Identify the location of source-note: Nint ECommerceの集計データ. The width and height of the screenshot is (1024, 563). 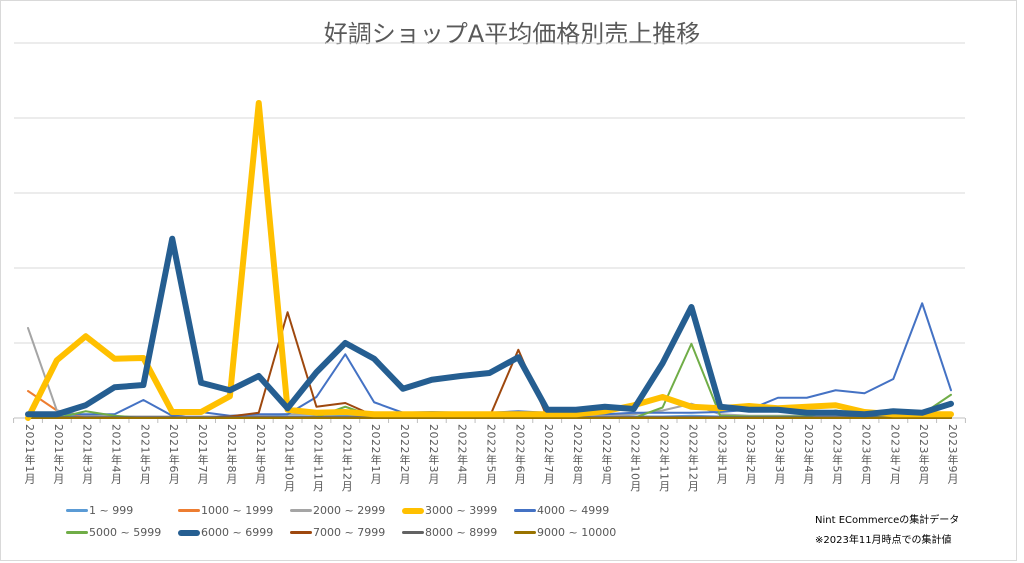
(887, 520).